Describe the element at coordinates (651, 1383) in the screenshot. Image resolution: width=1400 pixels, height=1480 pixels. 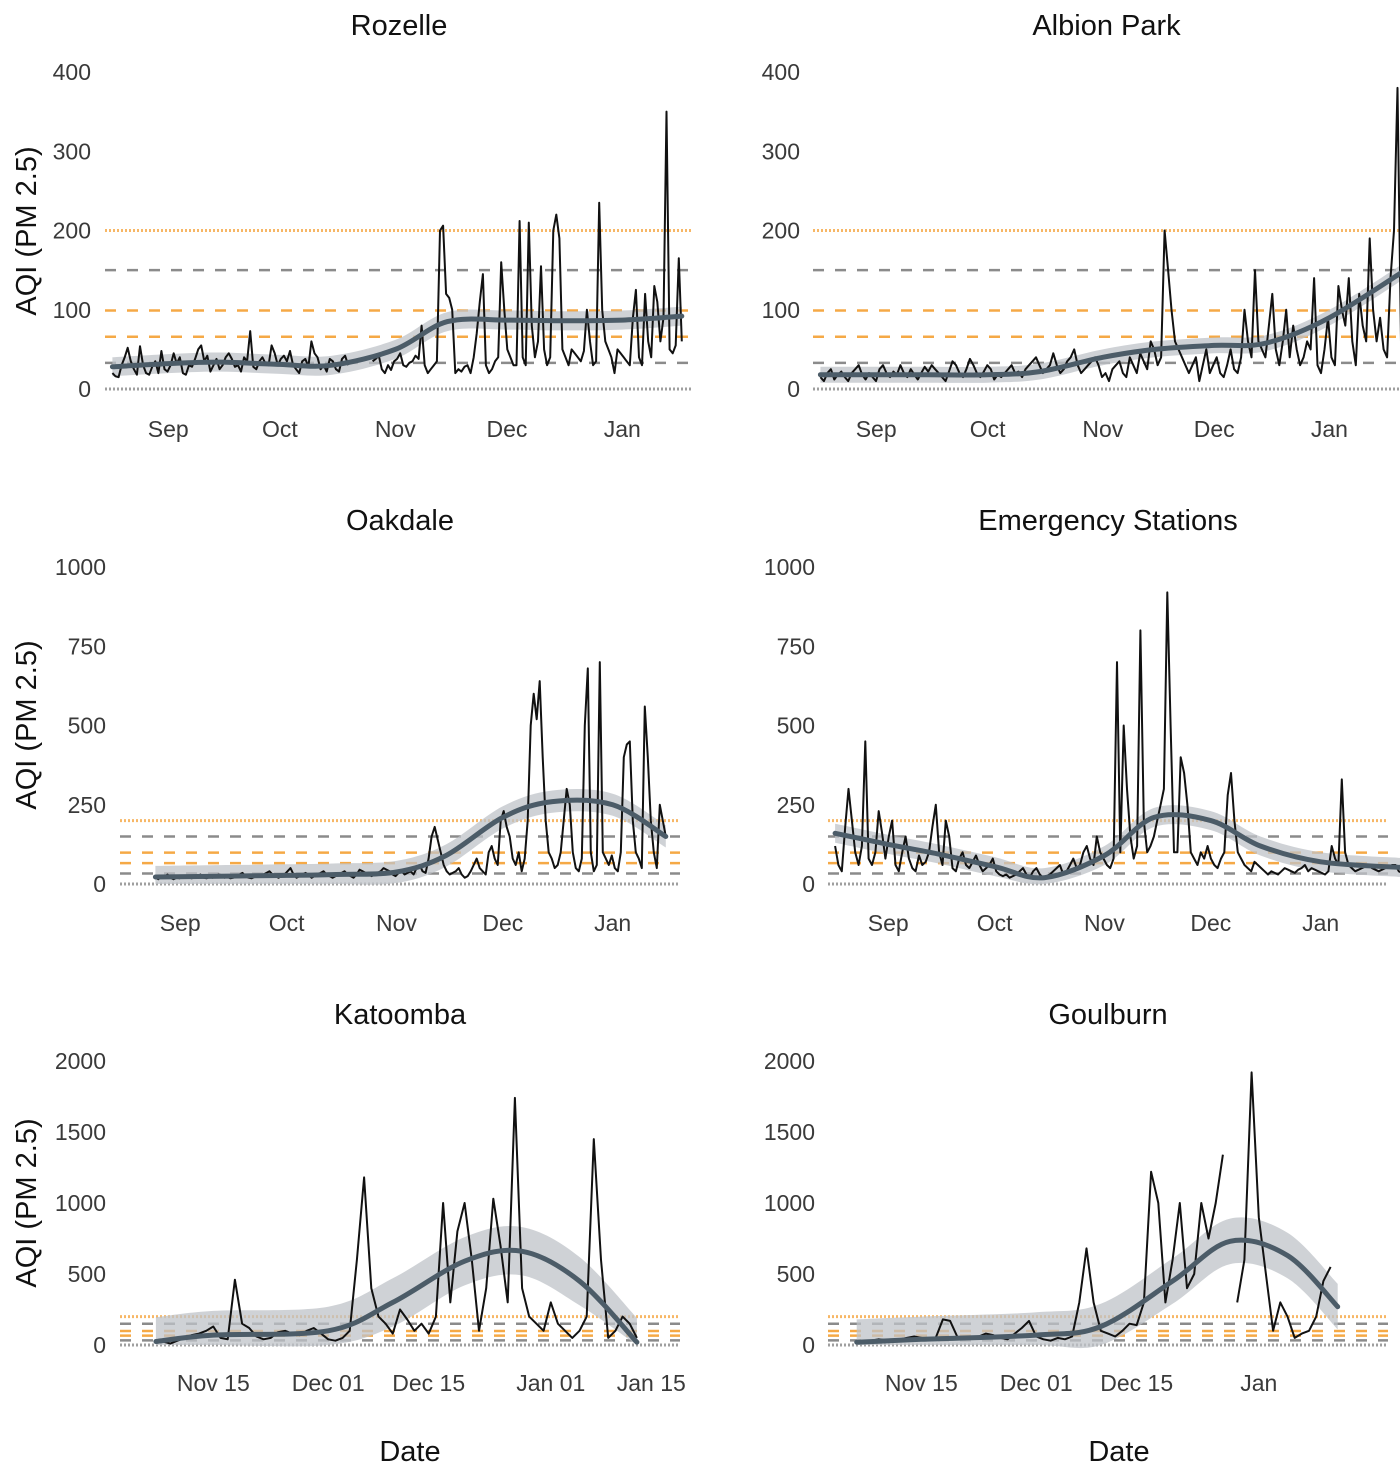
I see `x-tick-label: Jan 15` at that location.